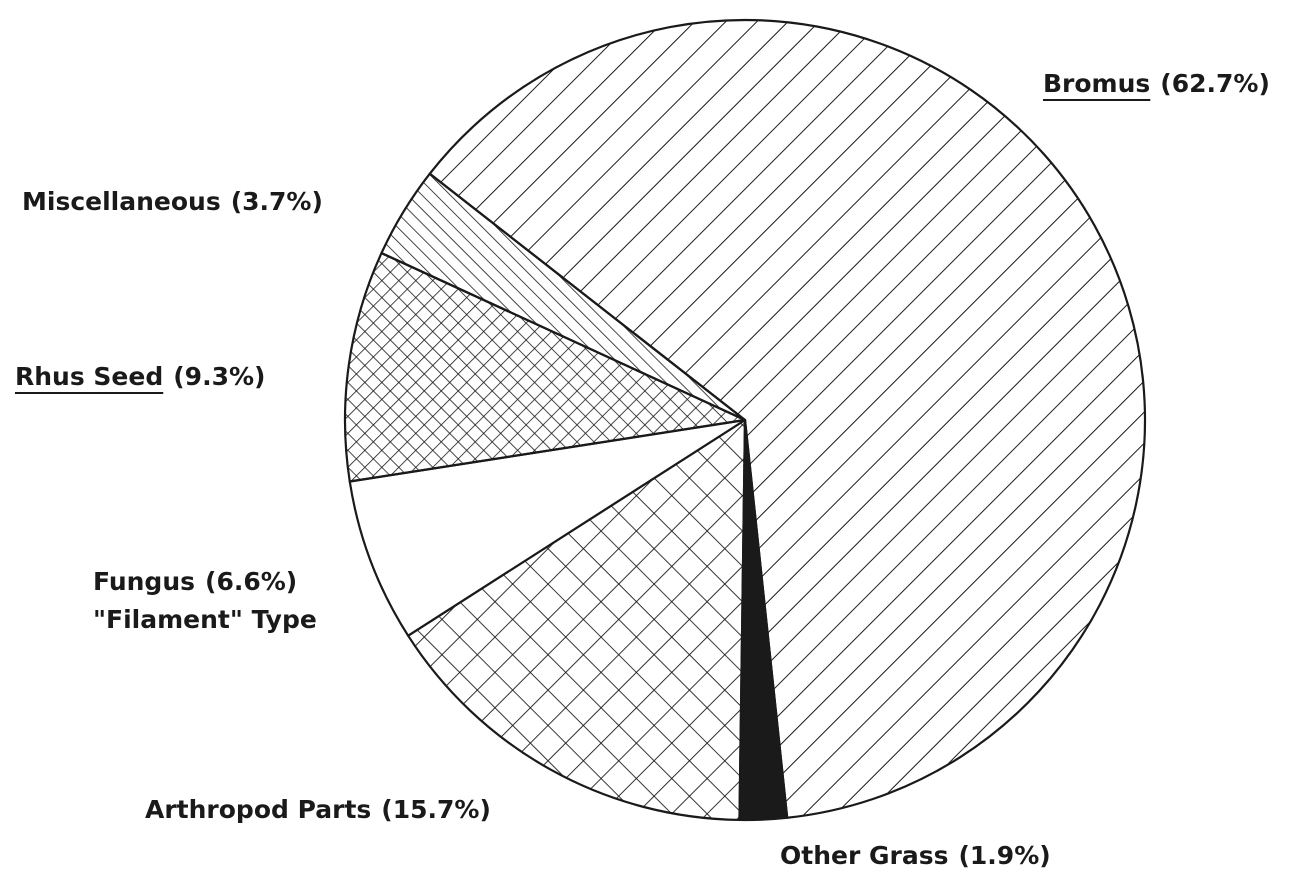  What do you see at coordinates (1156, 83) in the screenshot?
I see `slice-label: Bromus (62.7%)` at bounding box center [1156, 83].